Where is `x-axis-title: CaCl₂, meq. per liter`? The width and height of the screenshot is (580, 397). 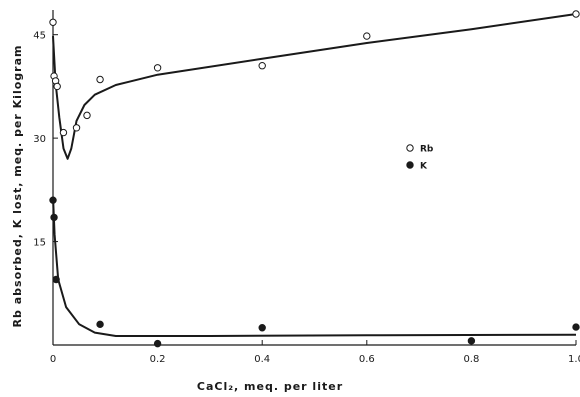 x-axis-title: CaCl₂, meq. per liter is located at coordinates (270, 386).